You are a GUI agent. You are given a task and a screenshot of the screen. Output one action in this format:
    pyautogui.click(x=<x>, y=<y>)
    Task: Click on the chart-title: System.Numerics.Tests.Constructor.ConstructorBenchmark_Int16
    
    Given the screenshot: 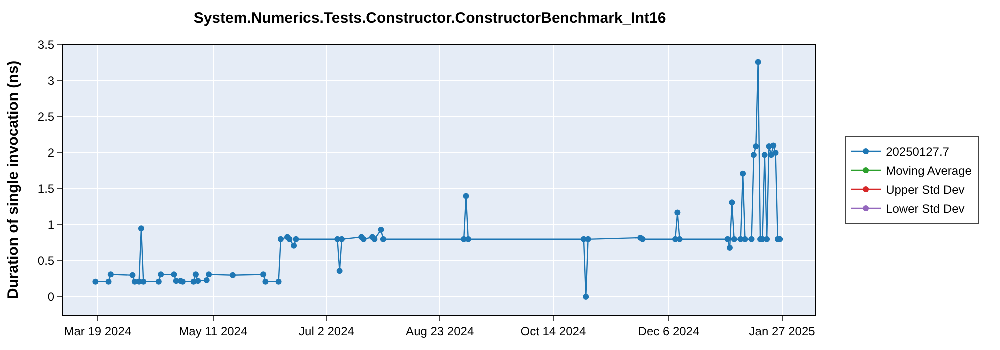 What is the action you would take?
    pyautogui.click(x=430, y=18)
    